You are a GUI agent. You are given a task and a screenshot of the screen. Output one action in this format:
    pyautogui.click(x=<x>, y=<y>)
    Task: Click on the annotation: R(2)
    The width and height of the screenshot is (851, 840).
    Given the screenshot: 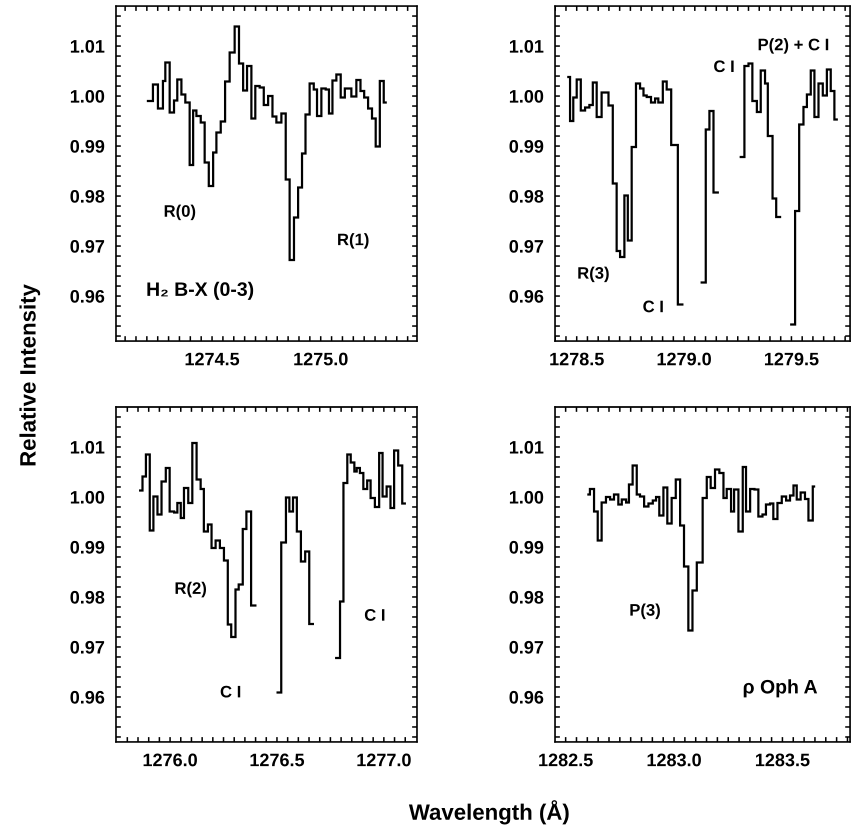 What is the action you would take?
    pyautogui.click(x=191, y=590)
    